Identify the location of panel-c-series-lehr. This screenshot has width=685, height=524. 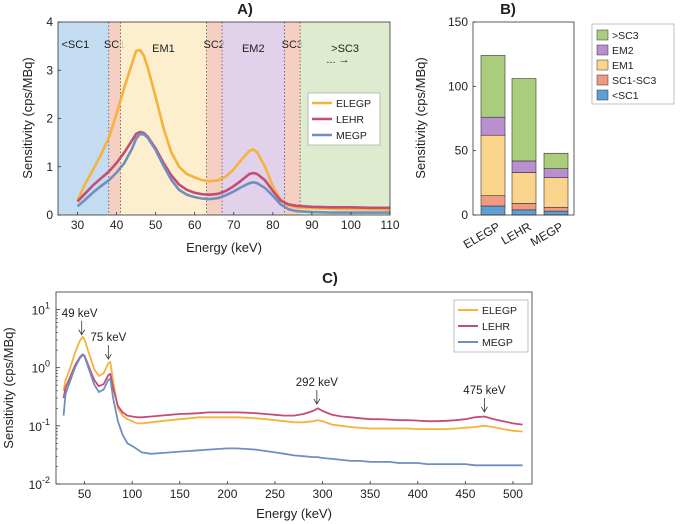
(292, 389).